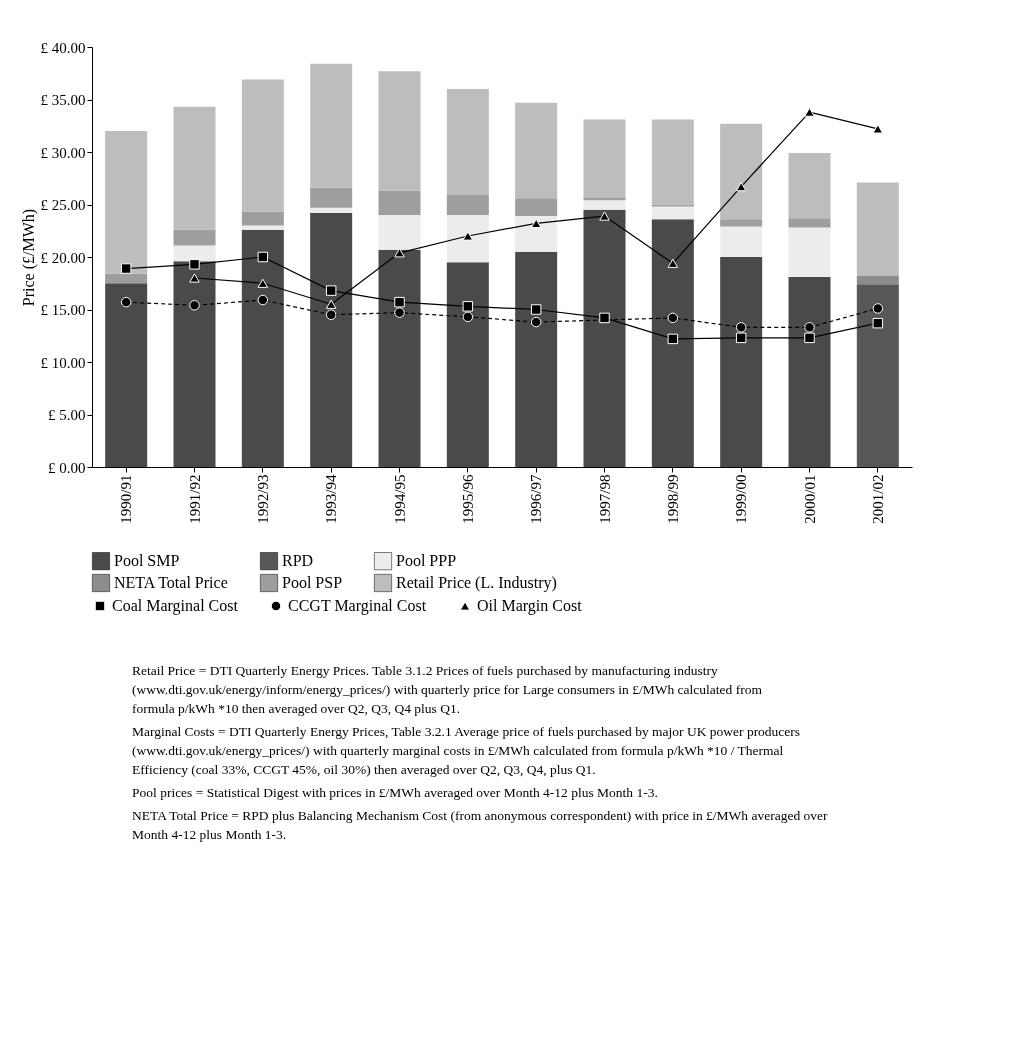  What do you see at coordinates (67, 415) in the screenshot?
I see `y-tick-label: £ 5.00` at bounding box center [67, 415].